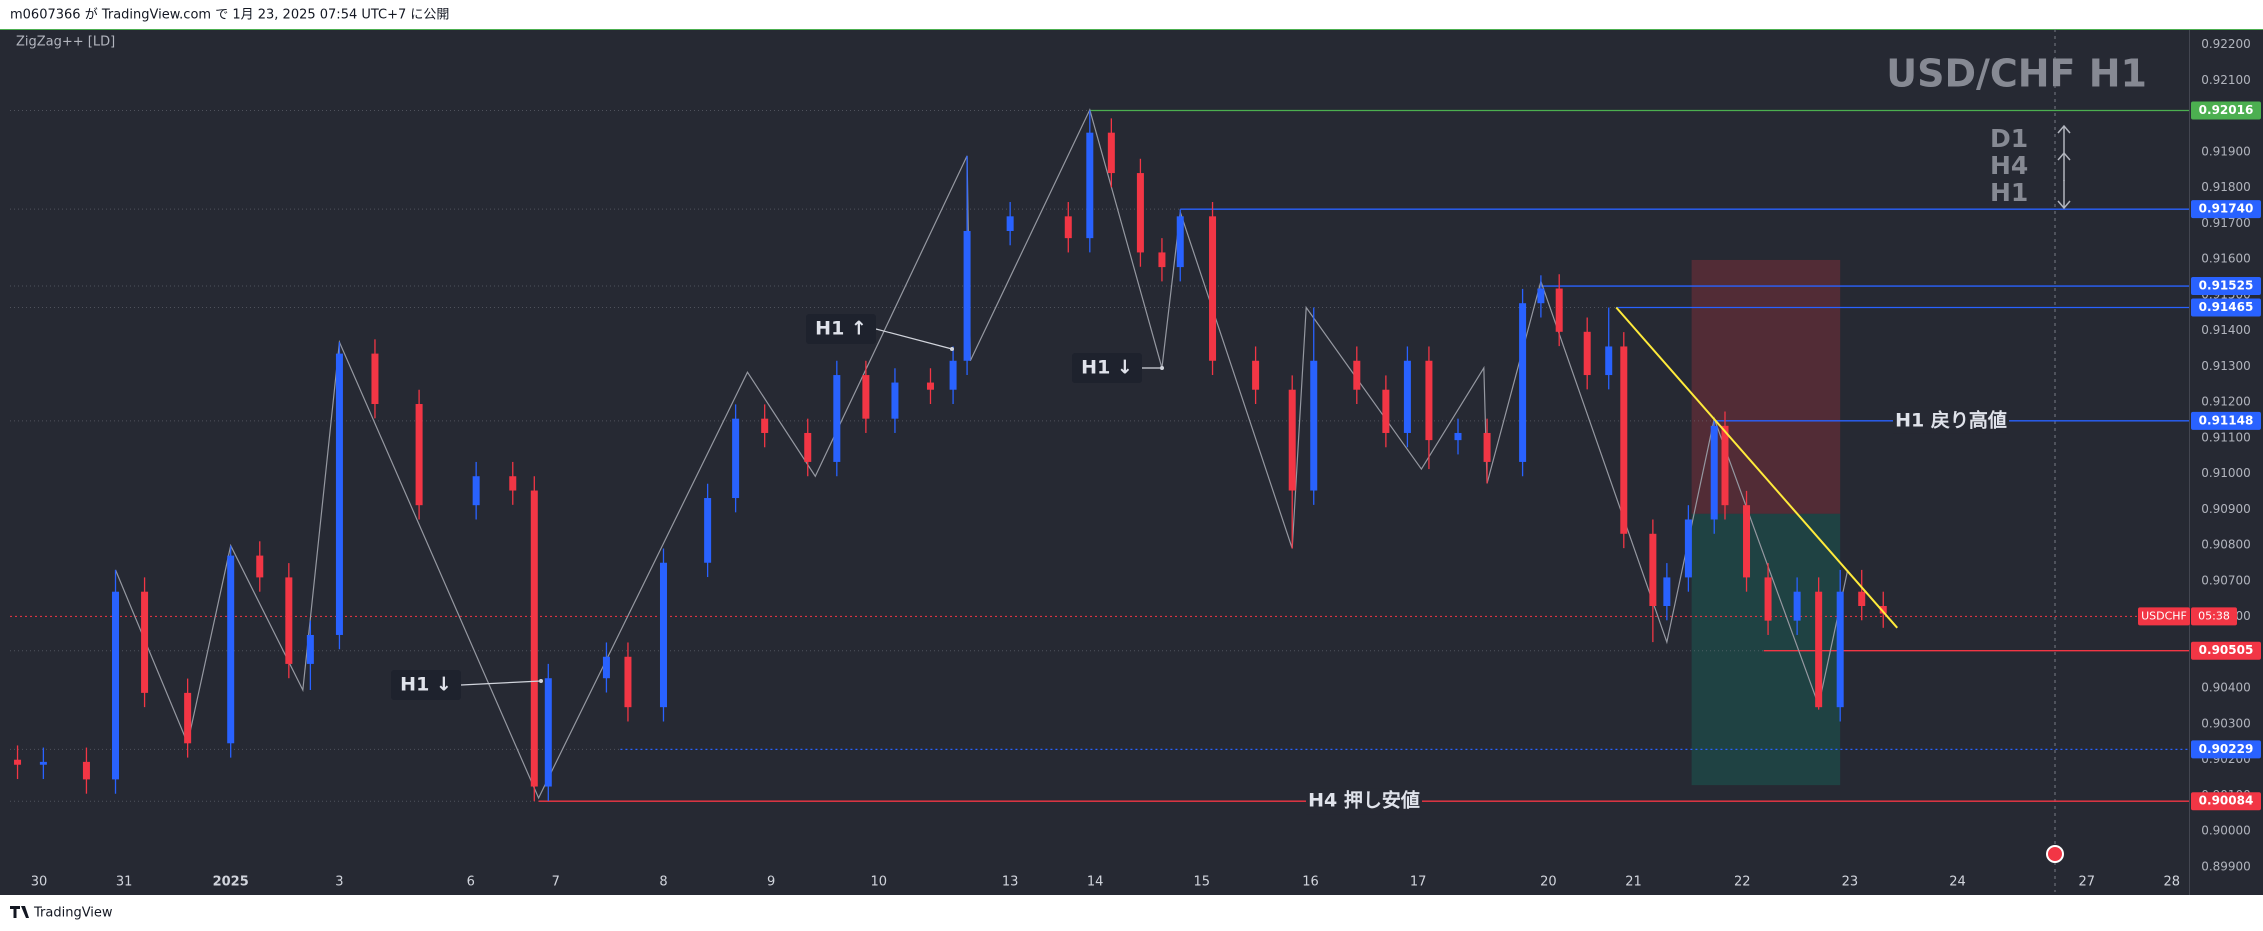  Describe the element at coordinates (879, 882) in the screenshot. I see `x-tick-label: 10` at that location.